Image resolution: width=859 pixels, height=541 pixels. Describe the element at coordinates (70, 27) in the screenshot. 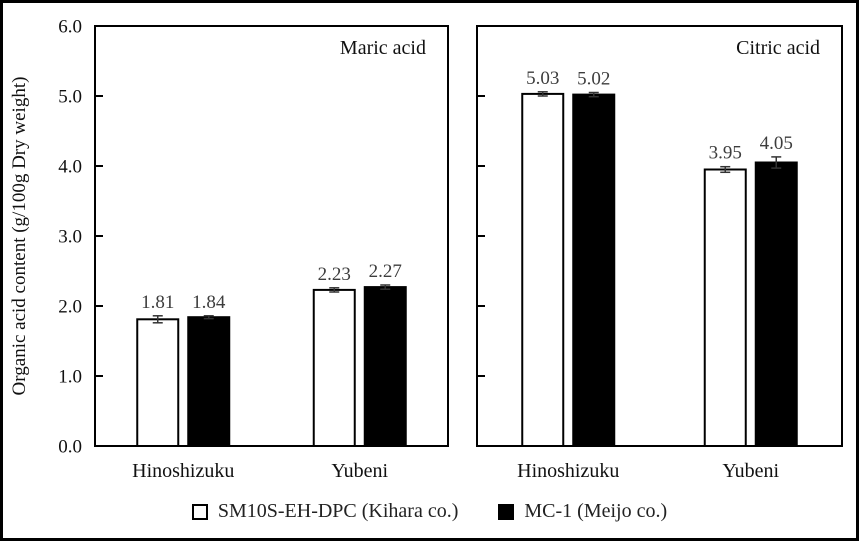

I see `y-tick-label: 6.0` at that location.